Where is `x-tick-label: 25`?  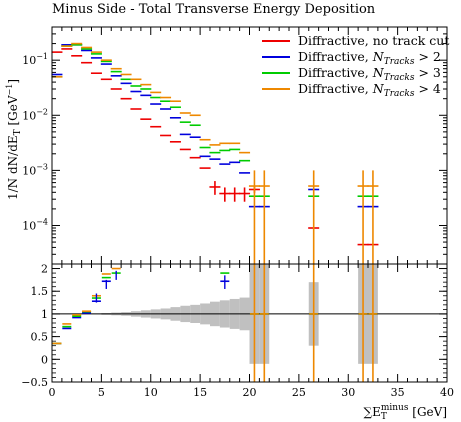 x-tick-label: 25 is located at coordinates (299, 392).